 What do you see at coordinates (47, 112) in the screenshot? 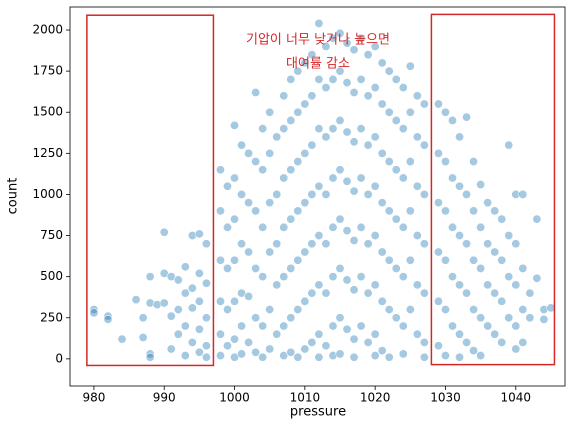
I see `y-tick-label: 1500` at bounding box center [47, 112].